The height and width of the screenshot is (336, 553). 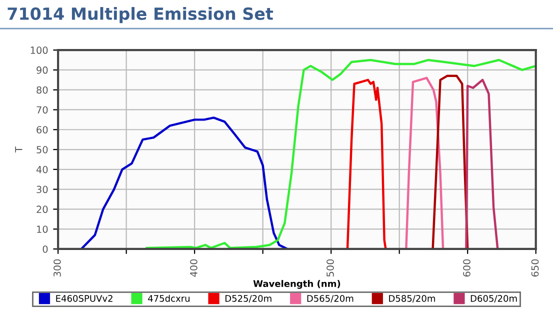 I want to click on legend-label: D585/20m, so click(x=412, y=299).